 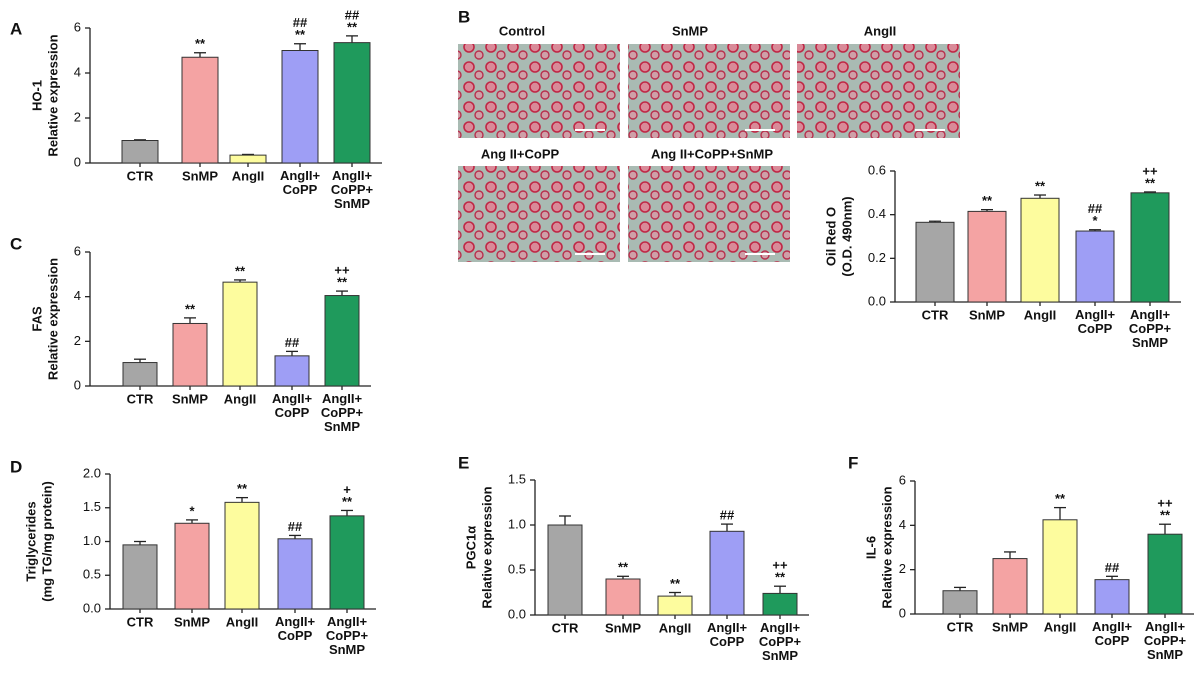 I want to click on panel-label: C, so click(x=16, y=243).